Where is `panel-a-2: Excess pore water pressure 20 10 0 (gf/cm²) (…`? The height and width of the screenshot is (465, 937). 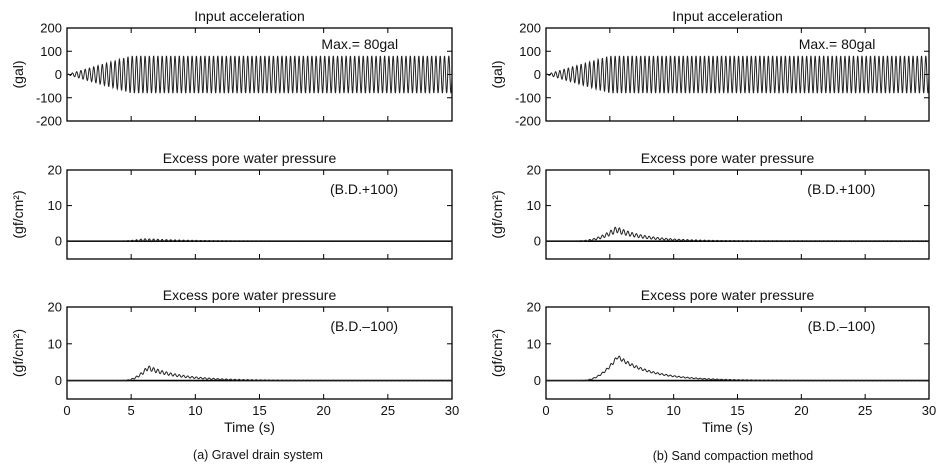
panel-a-2: Excess pore water pressure 20 10 0 (gf/cm²) (… is located at coordinates (231, 205).